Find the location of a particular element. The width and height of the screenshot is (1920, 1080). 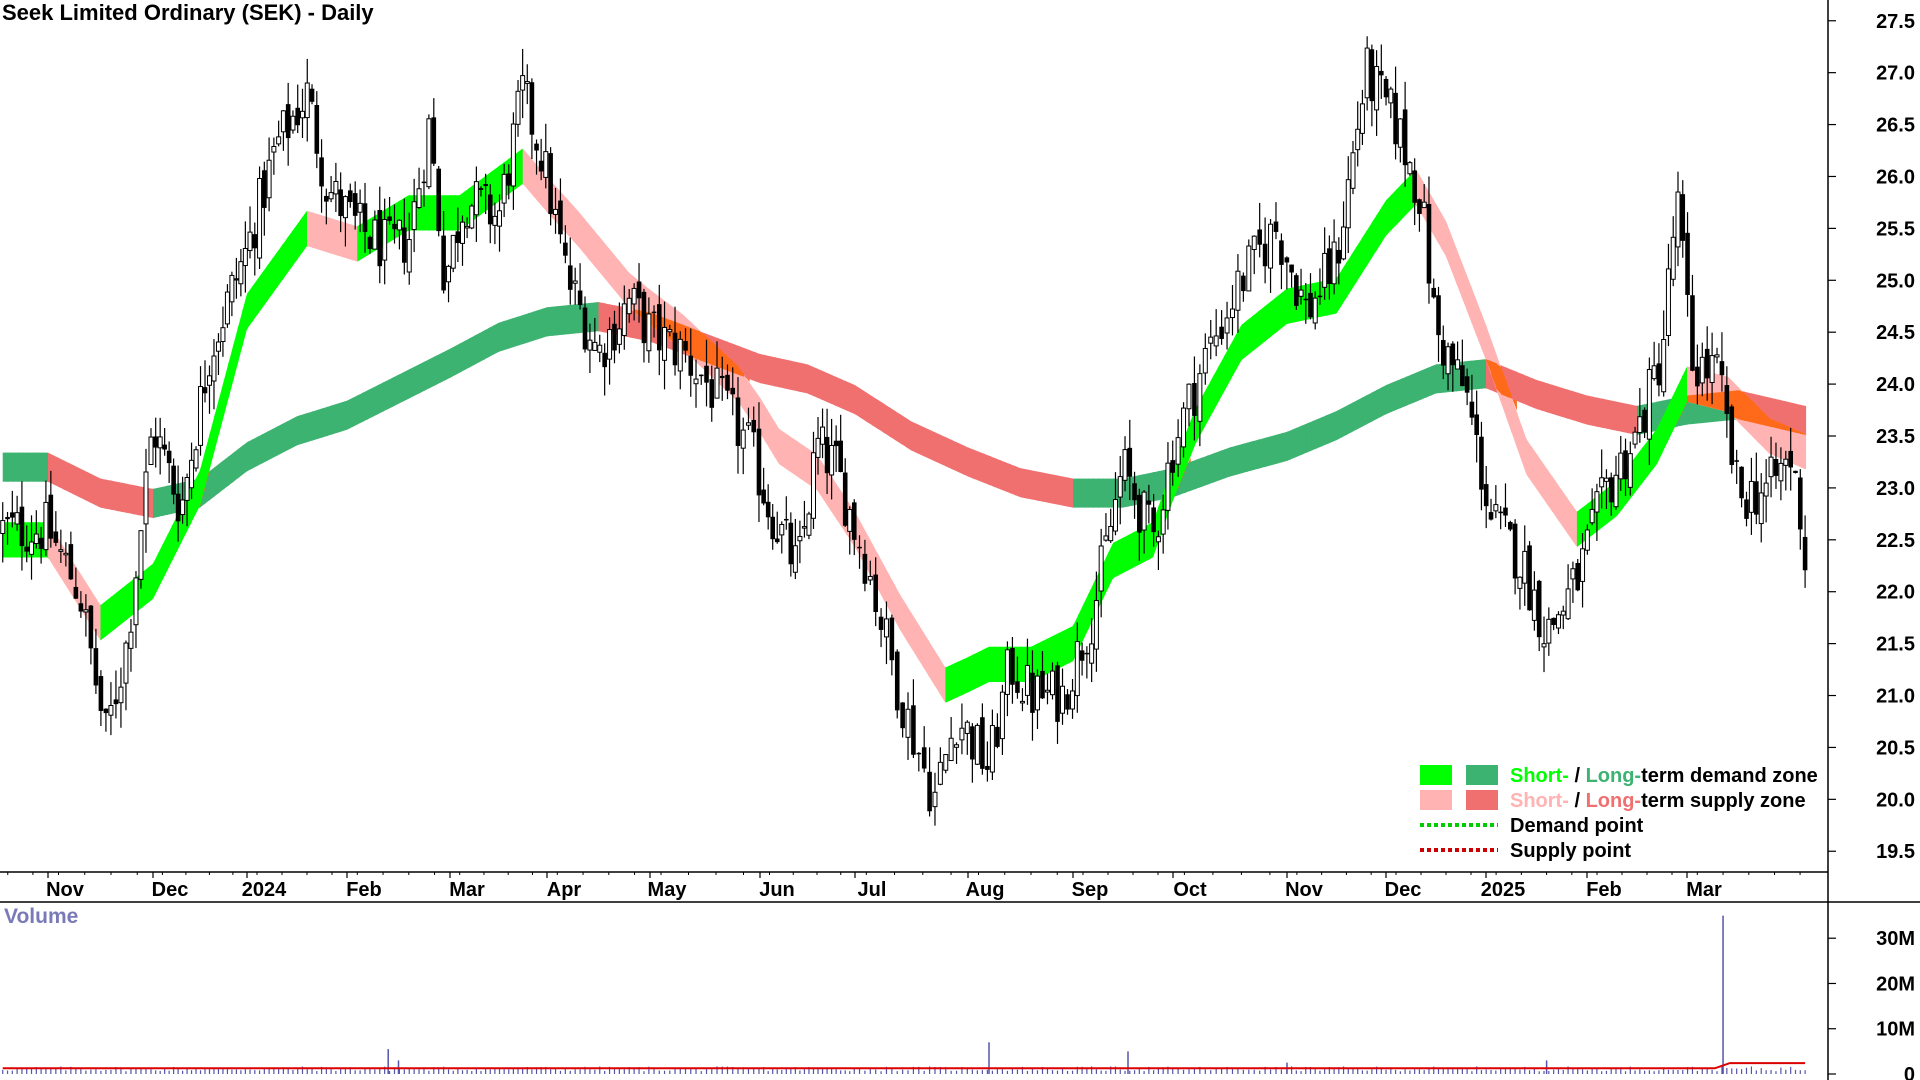

price-tick-label: 21.5 is located at coordinates (1895, 645).